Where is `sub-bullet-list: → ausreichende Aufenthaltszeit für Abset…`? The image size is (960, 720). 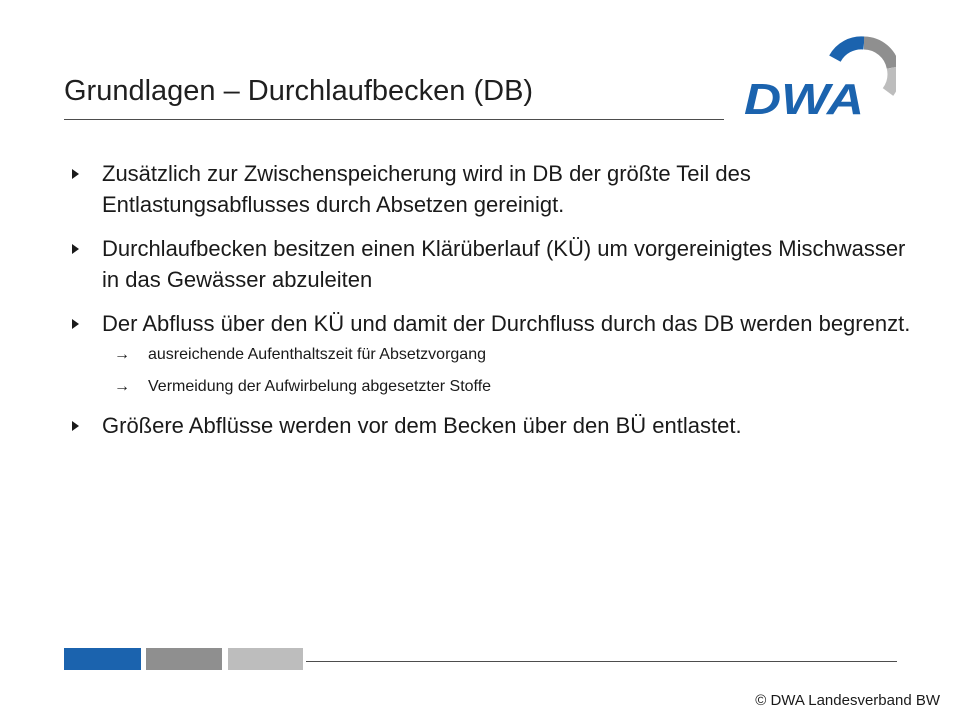
sub-bullet-list: → ausreichende Aufenthaltszeit für Abset… is located at coordinates (507, 371).